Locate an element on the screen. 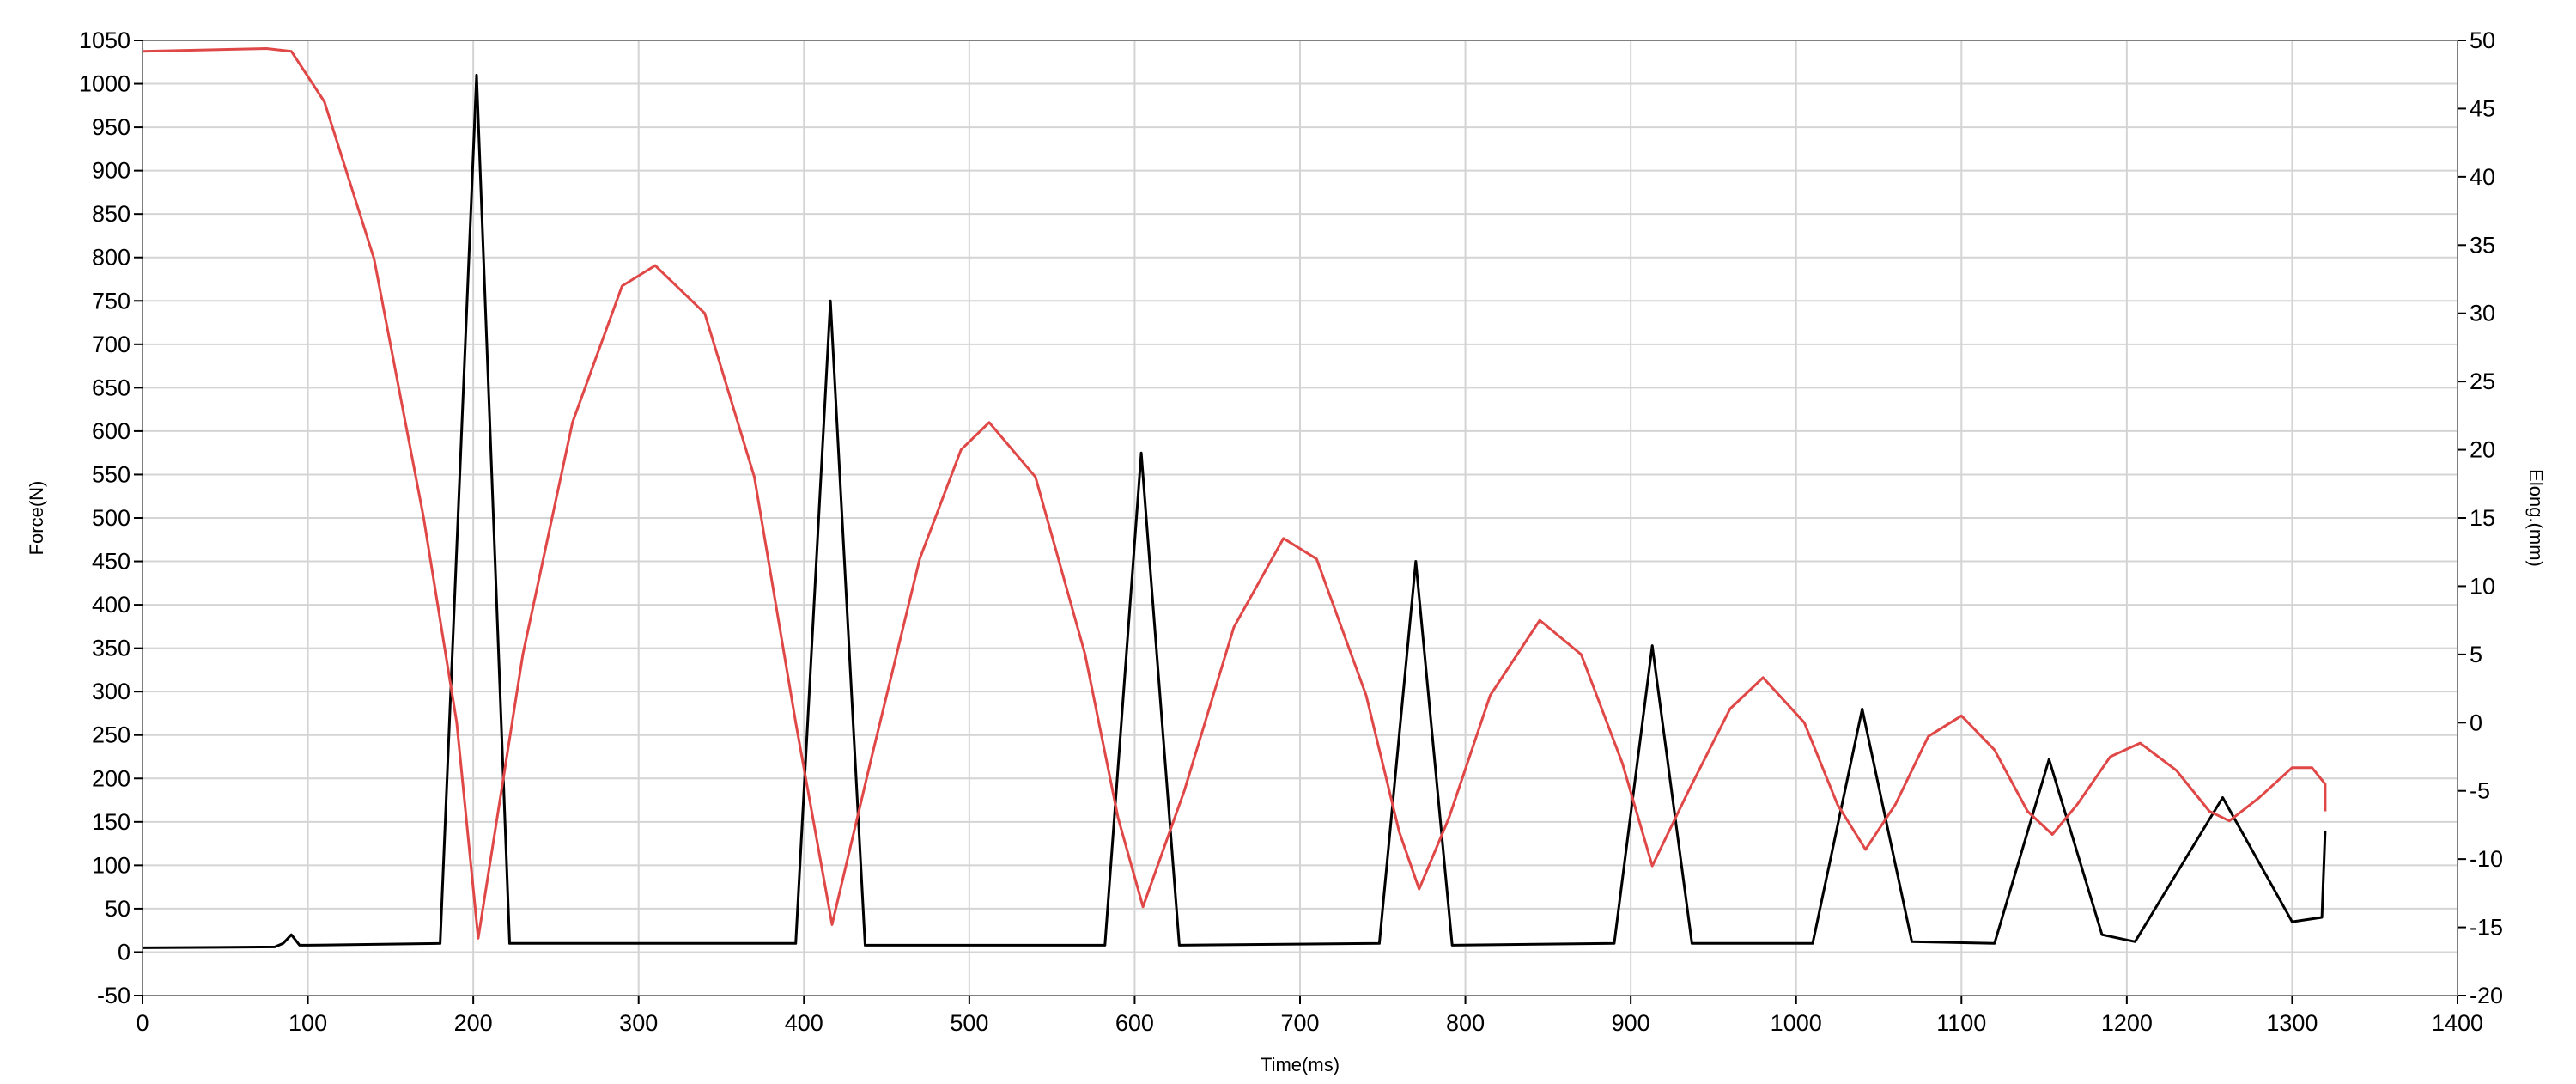  y-axis-right: -20 -15 -10 -5 0 5 10 15 20 25 30 35 40 45 50 is located at coordinates (2480, 518).